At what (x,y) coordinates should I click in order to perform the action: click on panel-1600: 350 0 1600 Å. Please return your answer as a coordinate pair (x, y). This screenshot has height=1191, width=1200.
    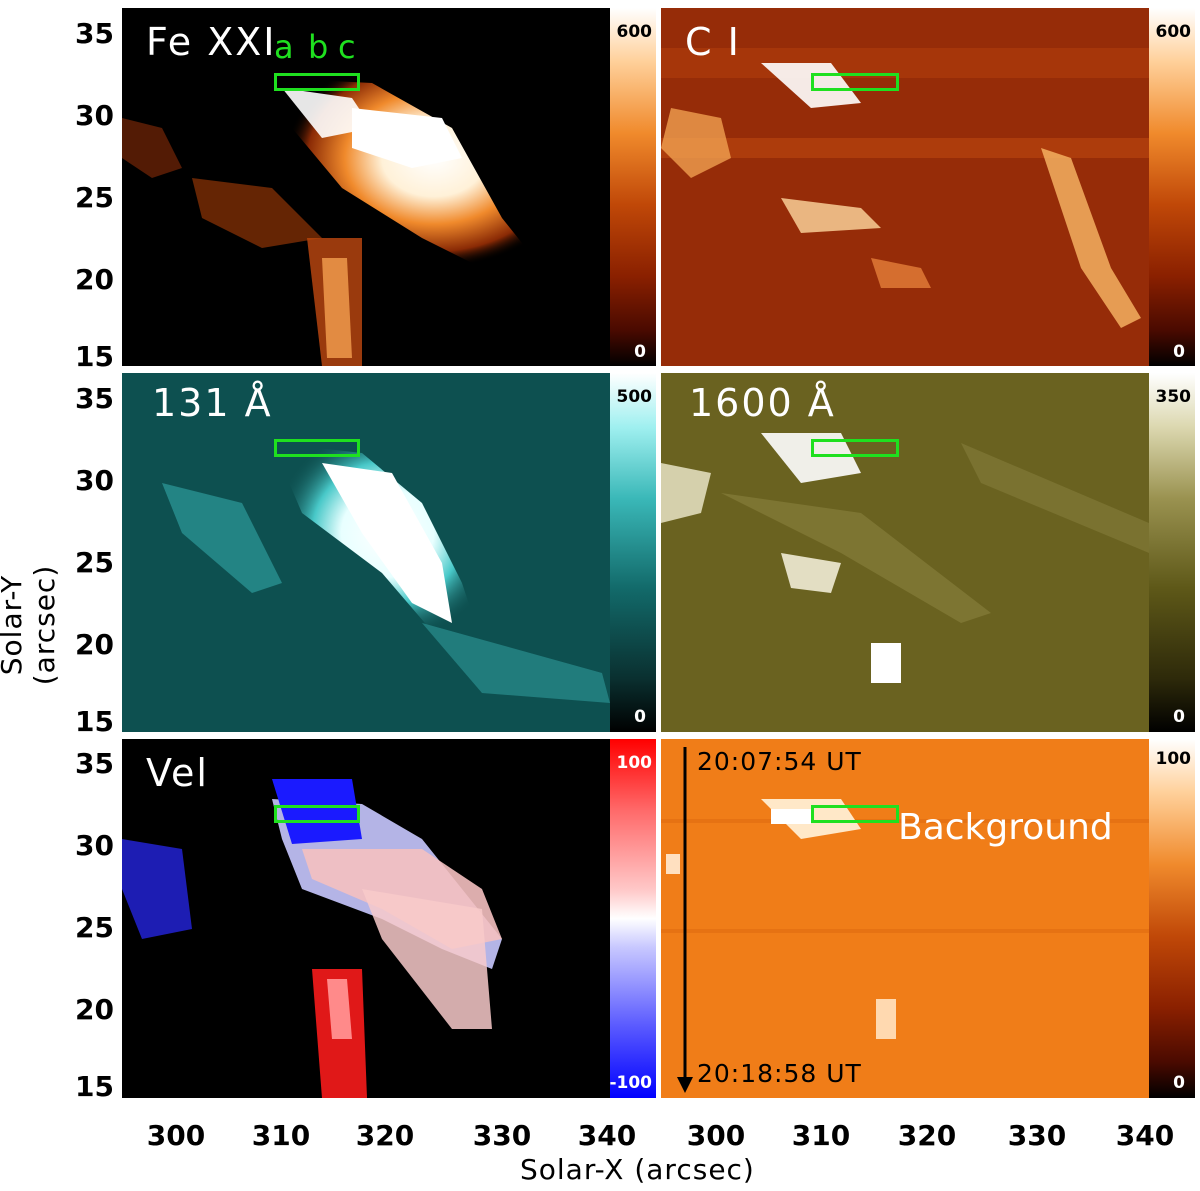
    Looking at the image, I should click on (928, 552).